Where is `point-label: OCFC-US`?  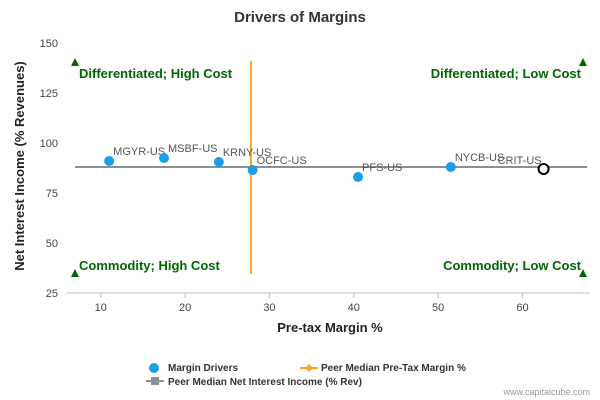 point-label: OCFC-US is located at coordinates (282, 161).